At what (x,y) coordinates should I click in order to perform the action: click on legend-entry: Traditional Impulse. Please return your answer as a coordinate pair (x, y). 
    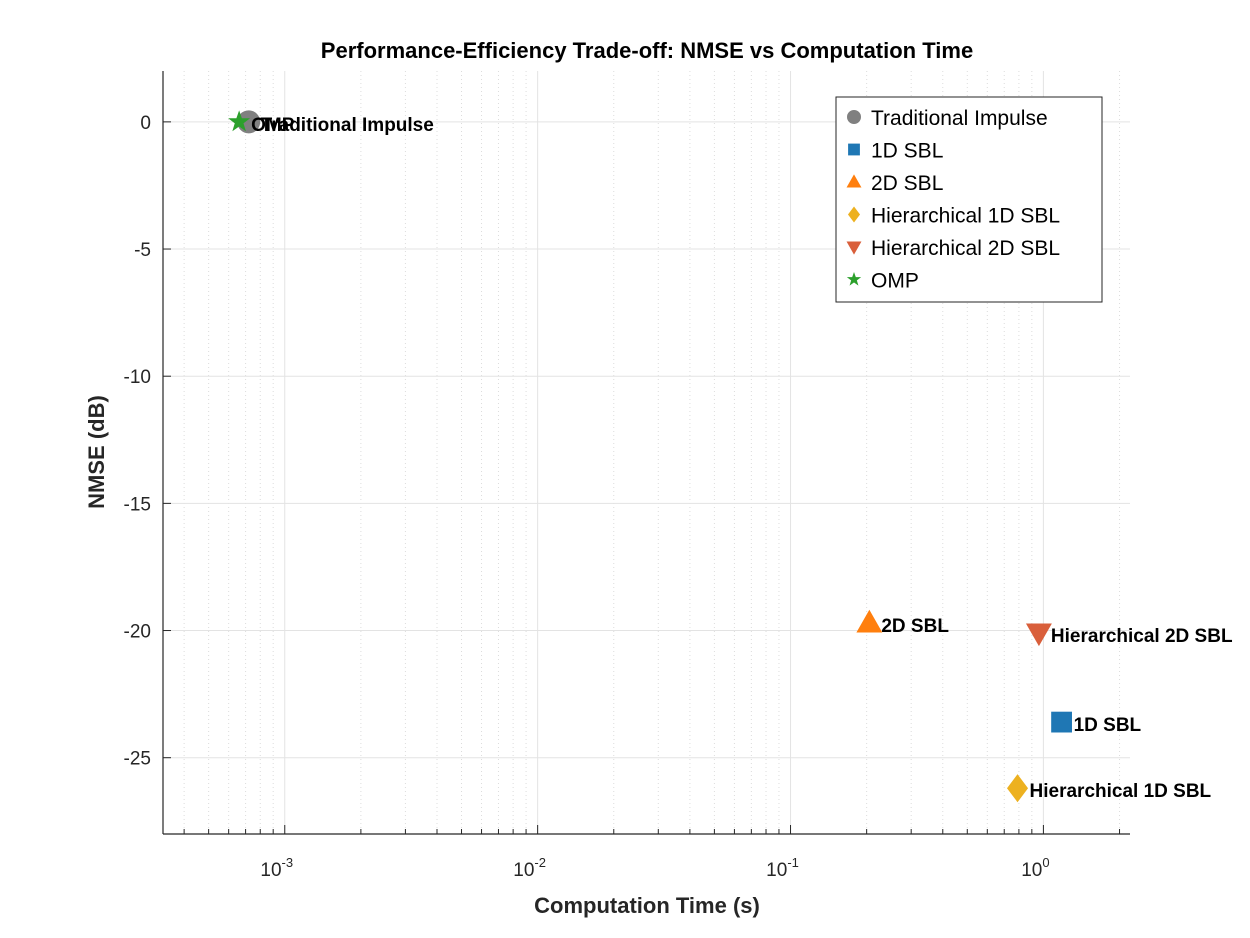
    Looking at the image, I should click on (959, 118).